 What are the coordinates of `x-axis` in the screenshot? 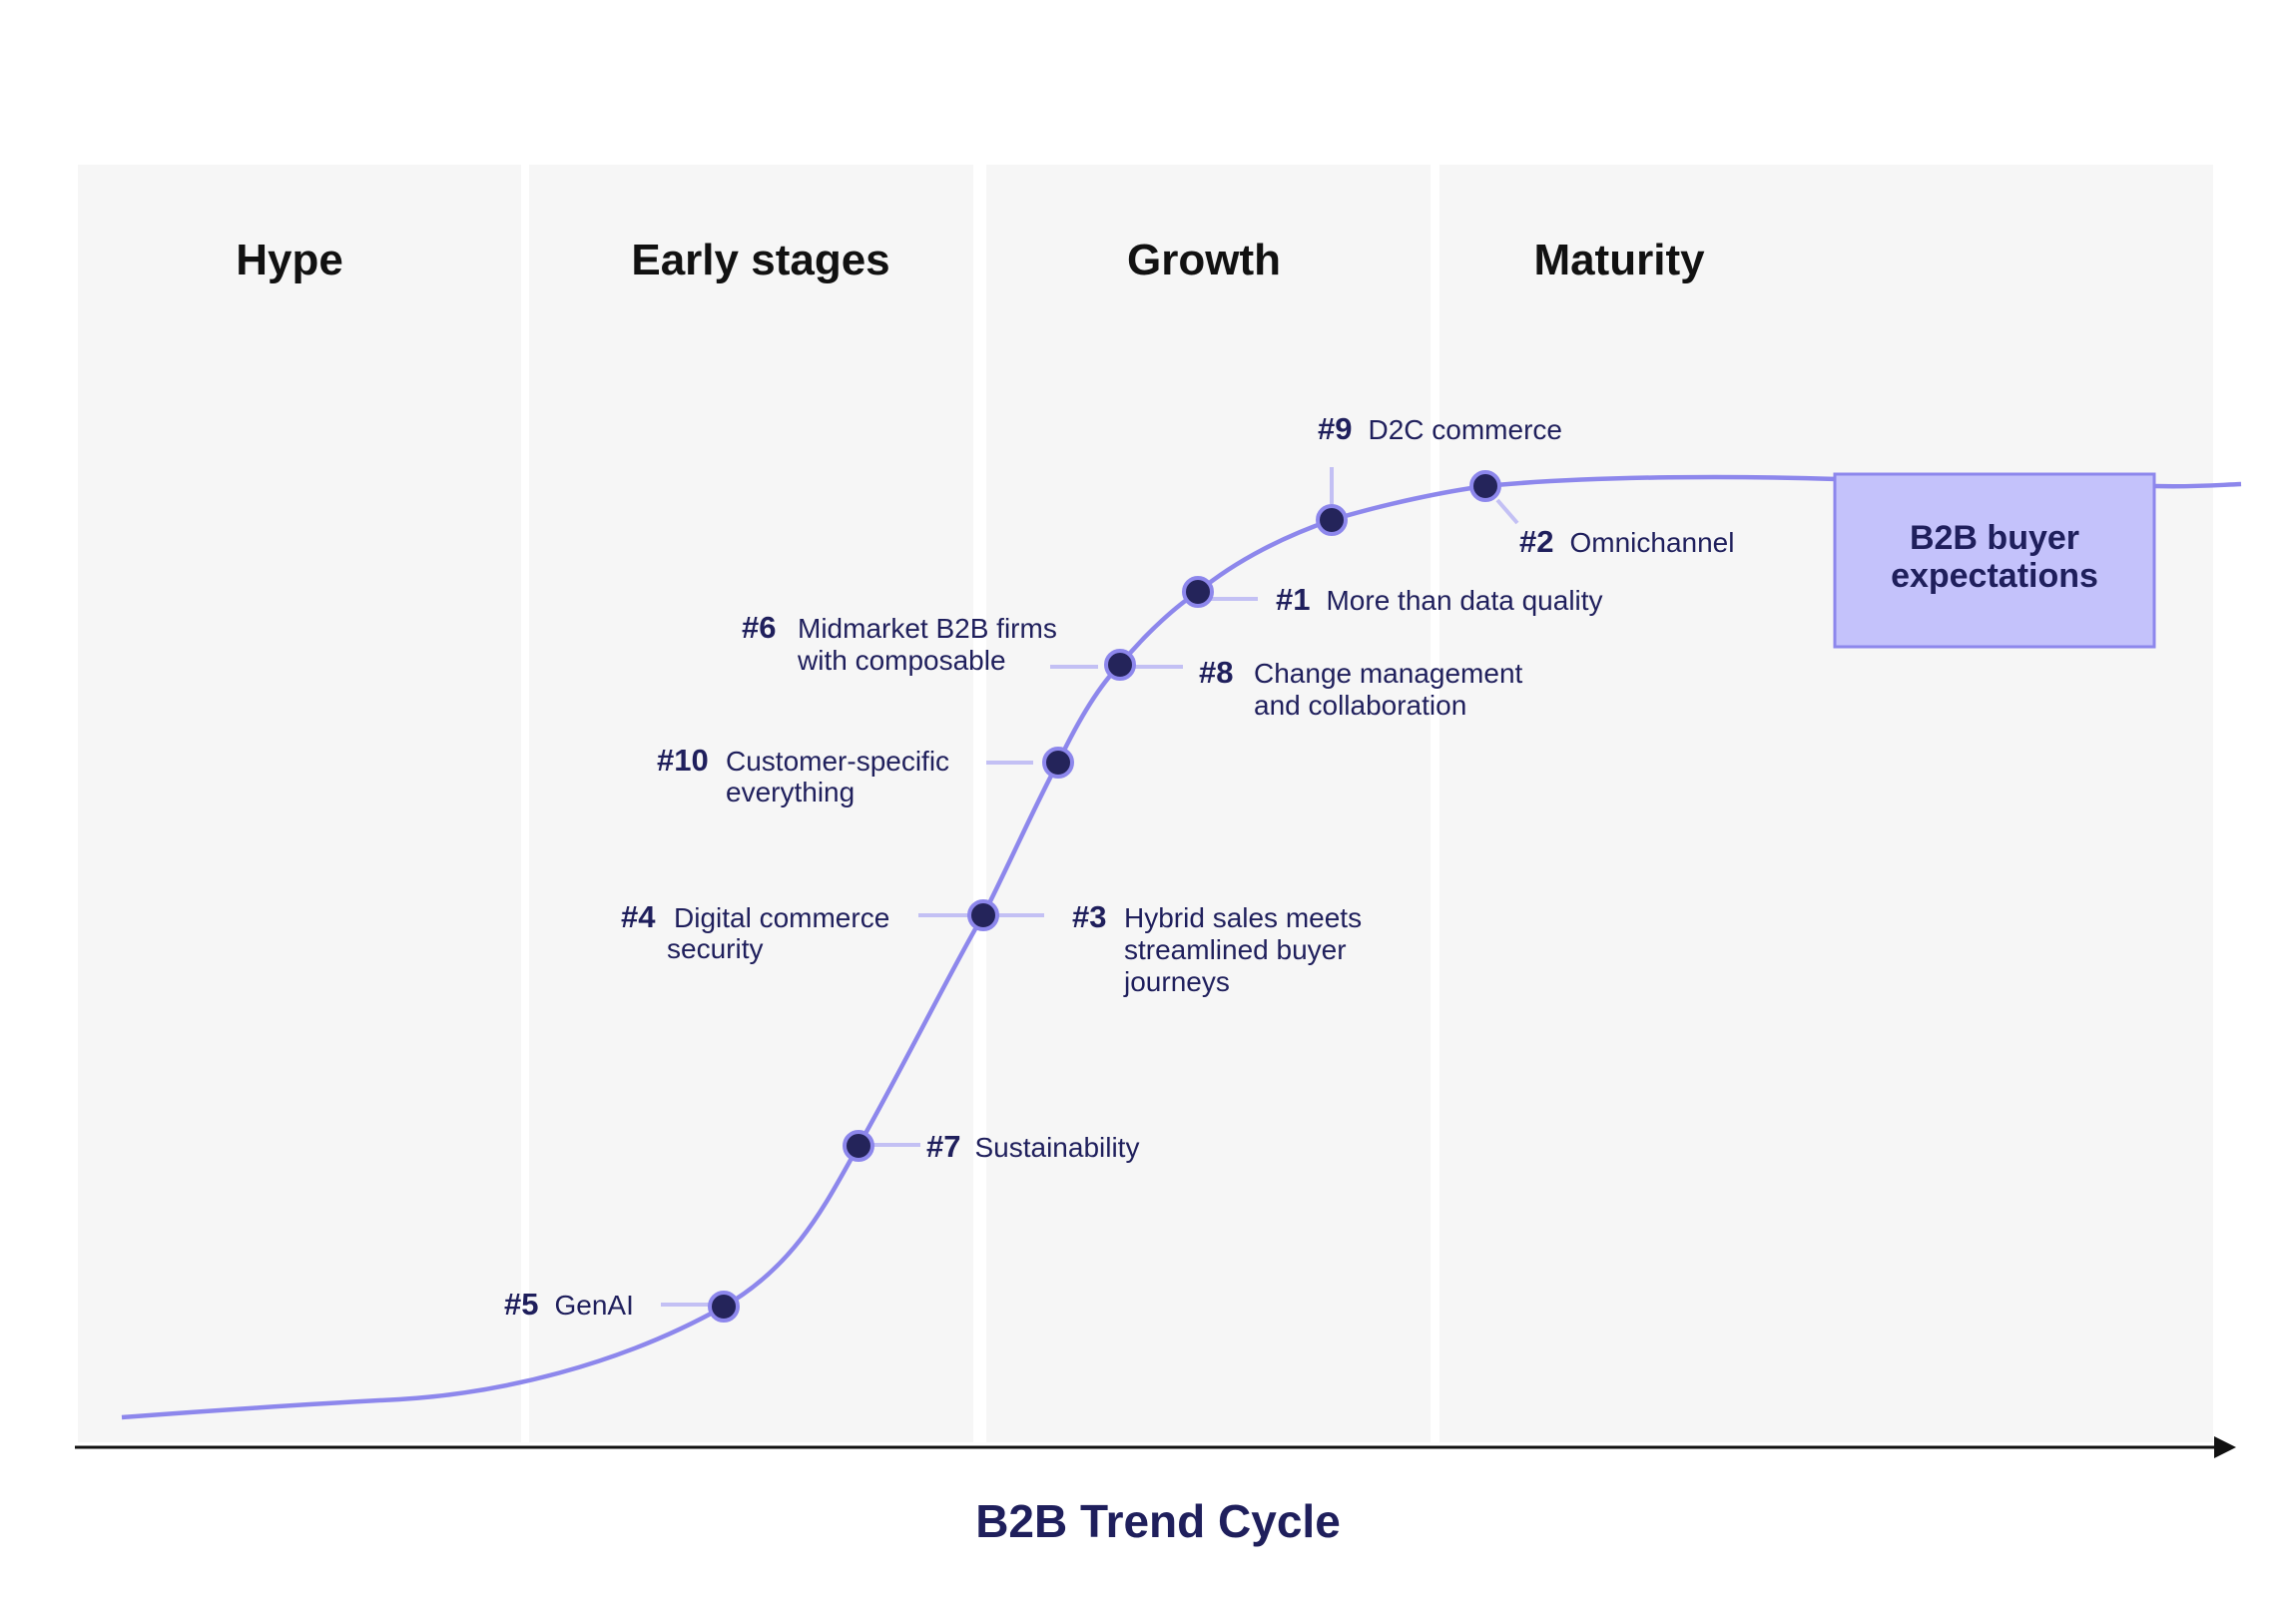 It's located at (1155, 1447).